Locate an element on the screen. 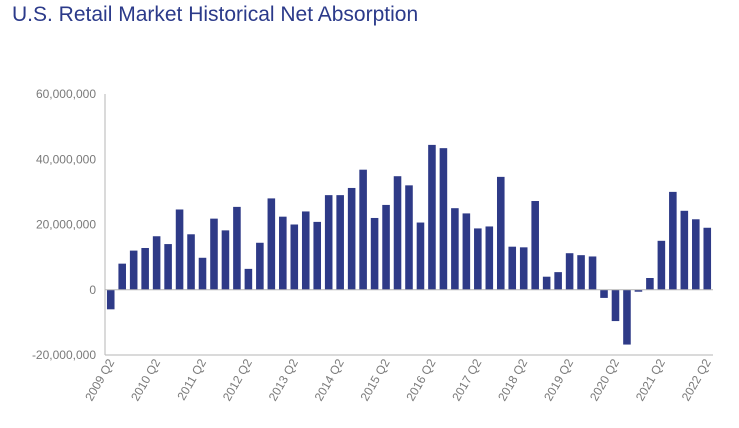 Image resolution: width=739 pixels, height=428 pixels. y-tick-label: 40,000,000 is located at coordinates (66, 159).